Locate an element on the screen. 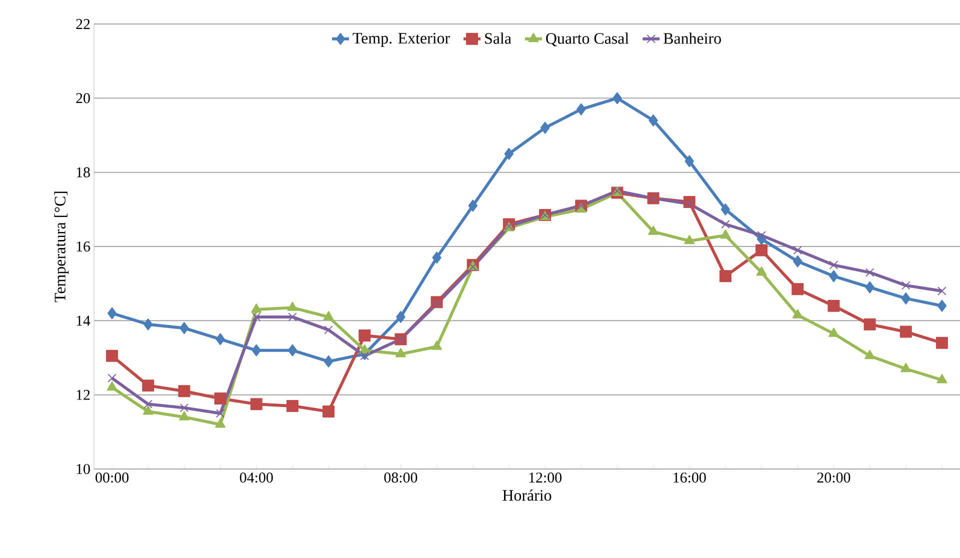 This screenshot has width=960, height=558. legend-label: Temp. Exterior is located at coordinates (401, 39).